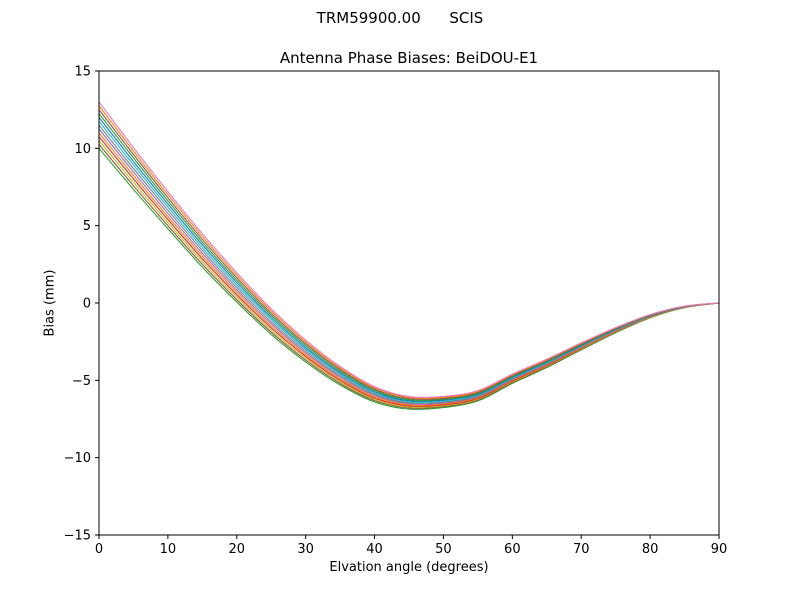 The height and width of the screenshot is (600, 800). I want to click on x-tick-label: 30, so click(305, 549).